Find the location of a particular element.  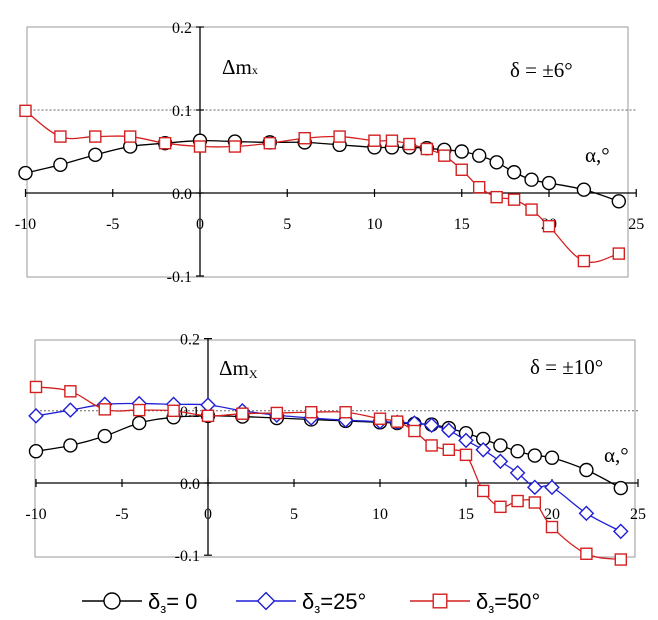

legend-entry-circle: δз= 0 is located at coordinates (139, 602).